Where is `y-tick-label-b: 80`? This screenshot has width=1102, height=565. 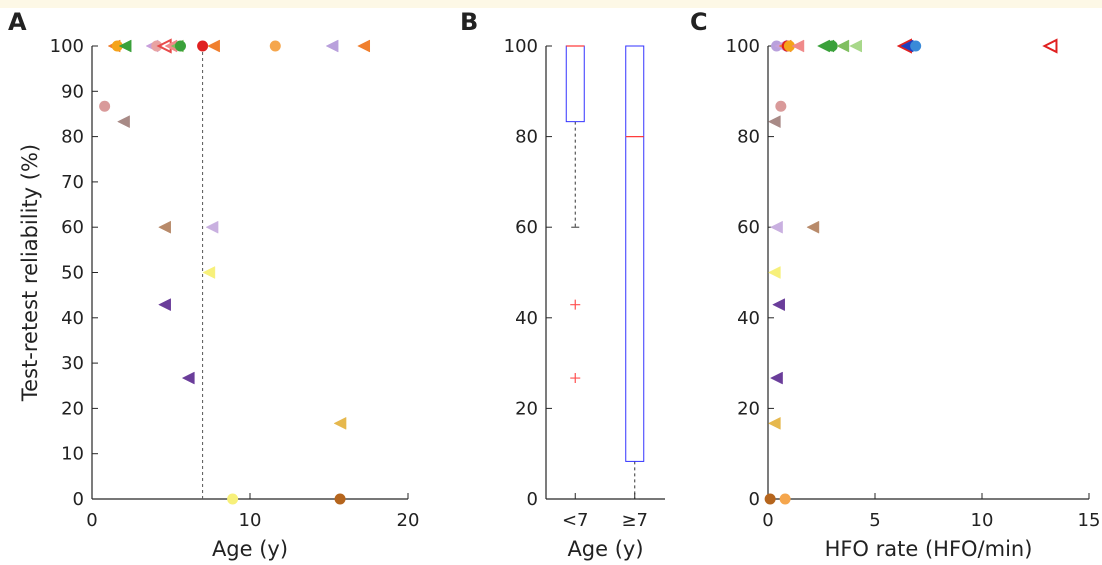 y-tick-label-b: 80 is located at coordinates (526, 137).